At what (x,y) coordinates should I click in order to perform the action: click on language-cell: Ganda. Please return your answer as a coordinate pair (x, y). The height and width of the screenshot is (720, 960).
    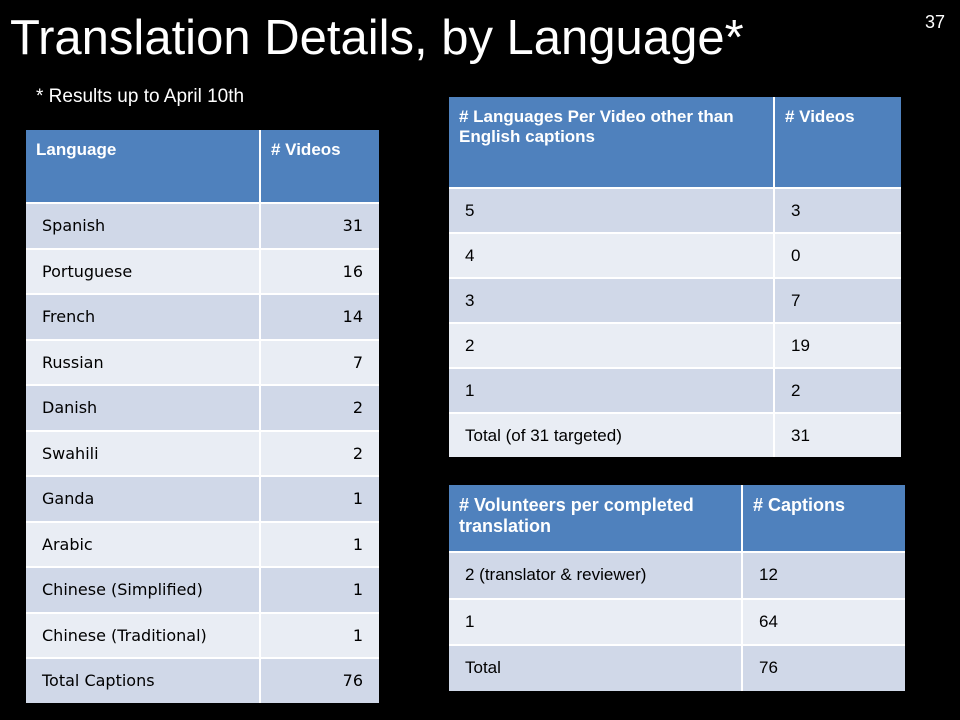
    Looking at the image, I should click on (143, 498).